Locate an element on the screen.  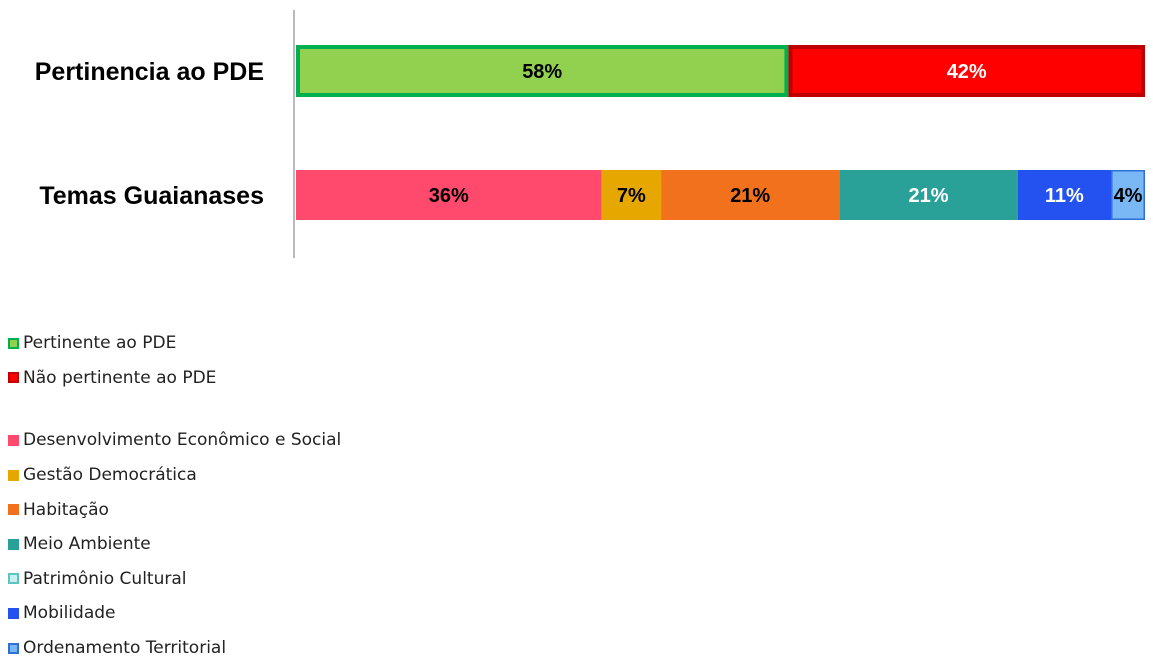
legend-label: Ordenamento Territorial is located at coordinates (125, 648).